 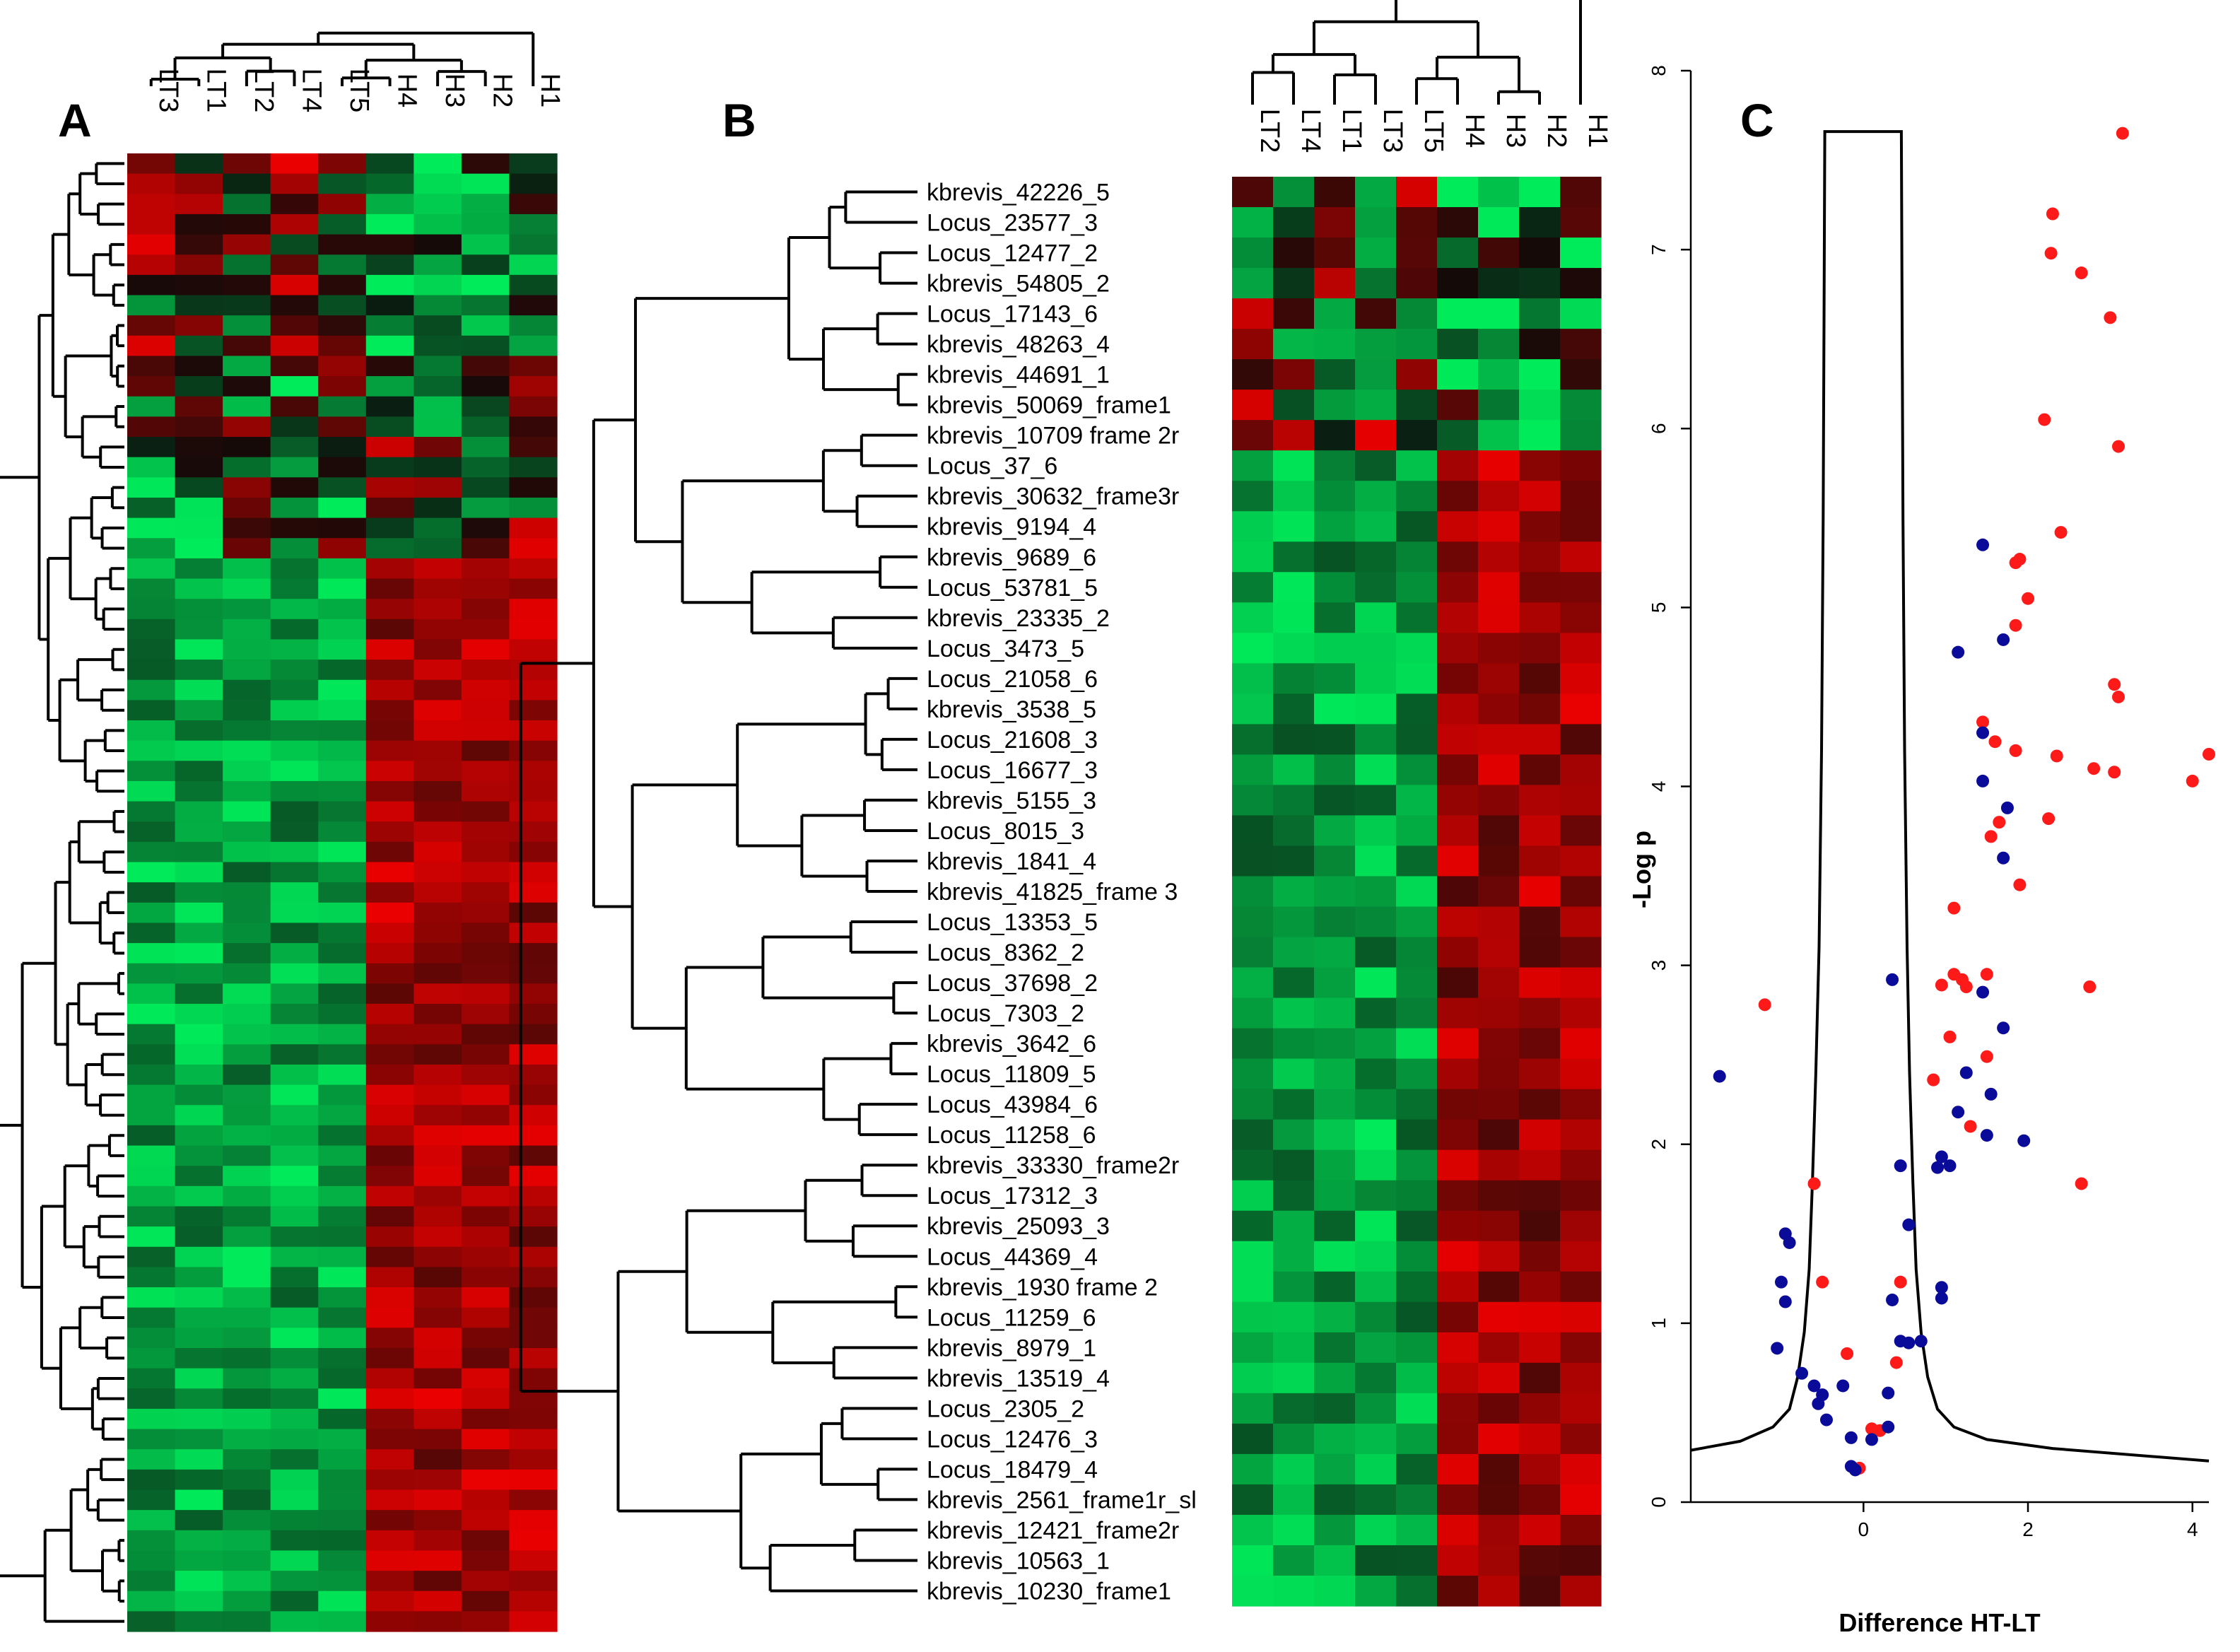 I want to click on column-label: LT4, so click(x=311, y=91).